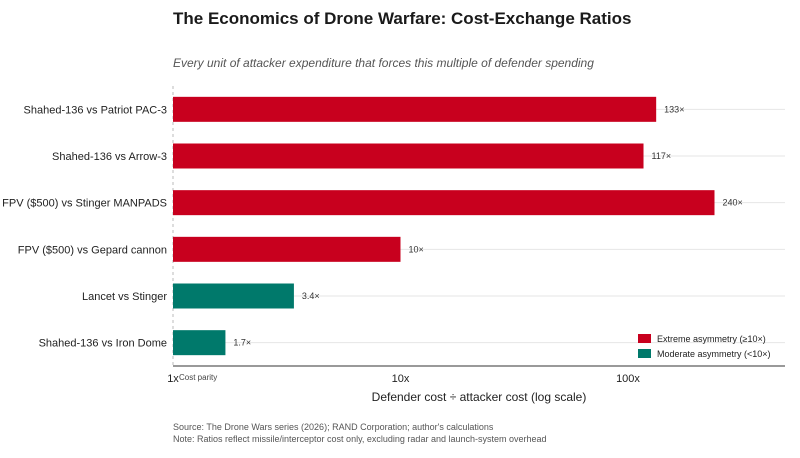  Describe the element at coordinates (198, 377) in the screenshot. I see `parity-annotation: Cost parity` at that location.